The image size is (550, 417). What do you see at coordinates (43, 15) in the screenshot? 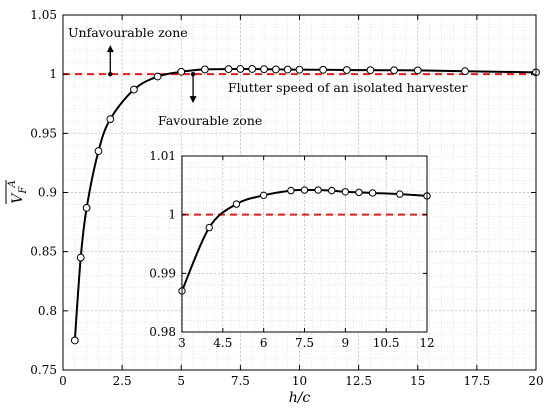
I see `main-y-tick-label: 1.05` at bounding box center [43, 15].